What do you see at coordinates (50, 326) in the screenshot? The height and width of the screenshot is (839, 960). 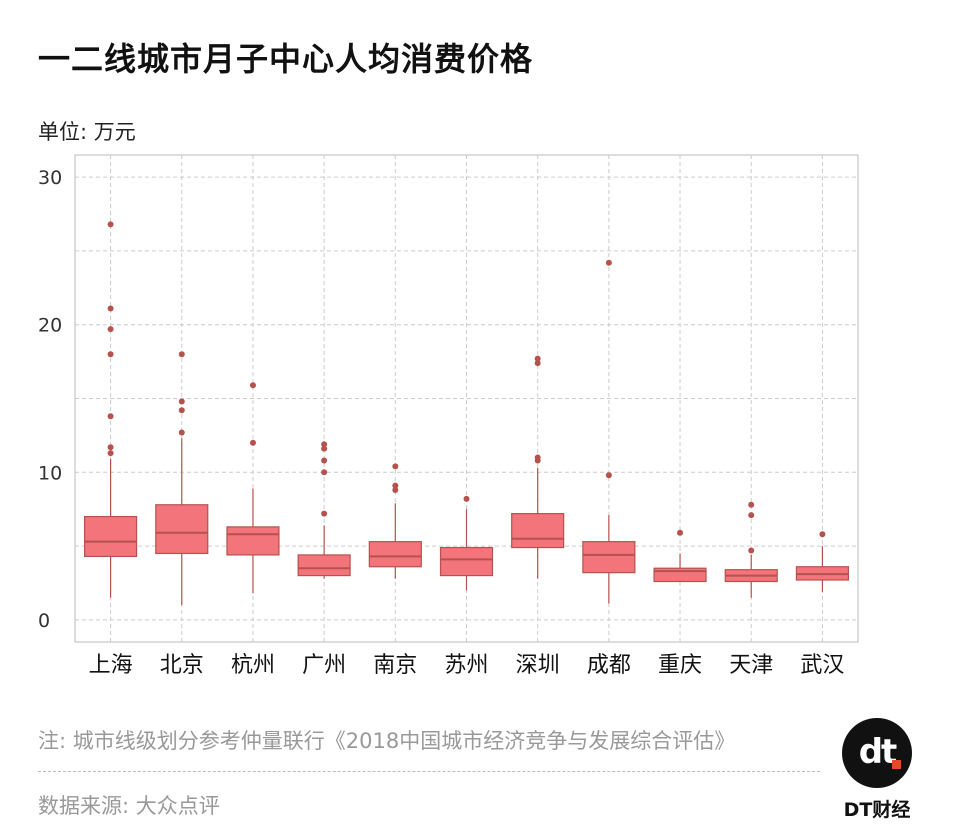 I see `y-tick-label: 20` at bounding box center [50, 326].